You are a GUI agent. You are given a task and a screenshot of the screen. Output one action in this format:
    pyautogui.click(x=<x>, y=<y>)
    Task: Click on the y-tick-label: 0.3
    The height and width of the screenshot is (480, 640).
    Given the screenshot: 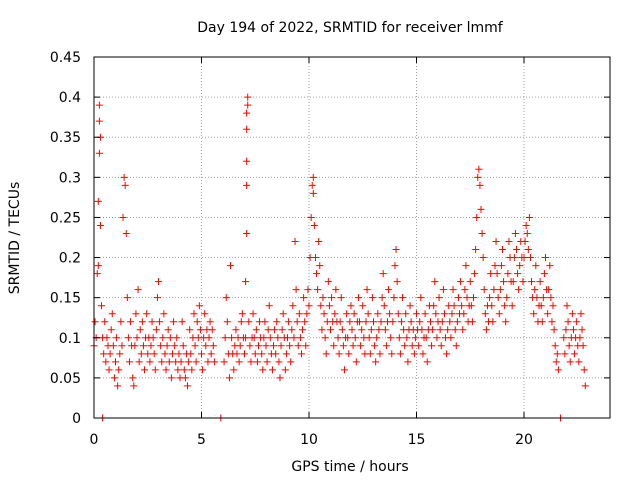 What is the action you would take?
    pyautogui.click(x=70, y=178)
    